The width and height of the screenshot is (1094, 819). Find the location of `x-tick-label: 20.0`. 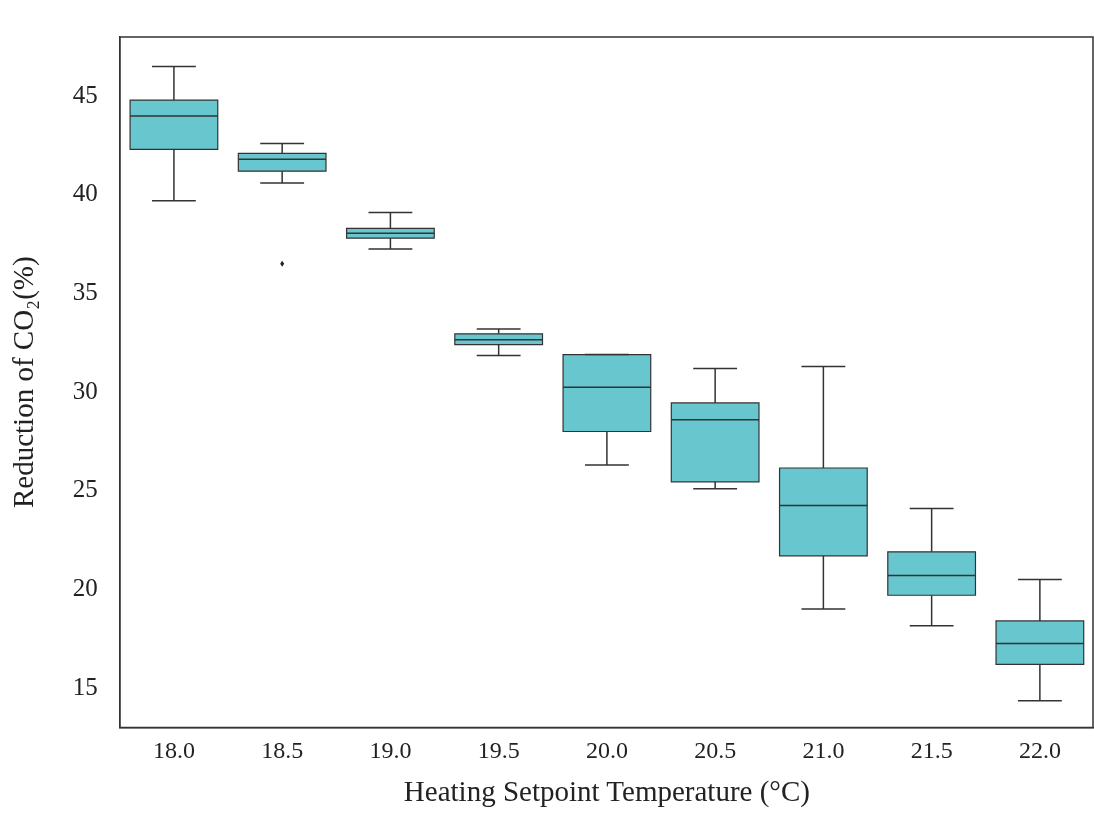

x-tick-label: 20.0 is located at coordinates (606, 750).